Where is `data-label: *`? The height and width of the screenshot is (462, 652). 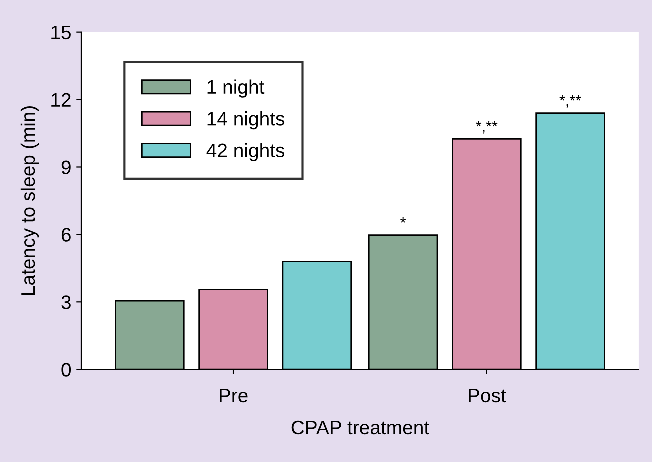 data-label: * is located at coordinates (403, 220).